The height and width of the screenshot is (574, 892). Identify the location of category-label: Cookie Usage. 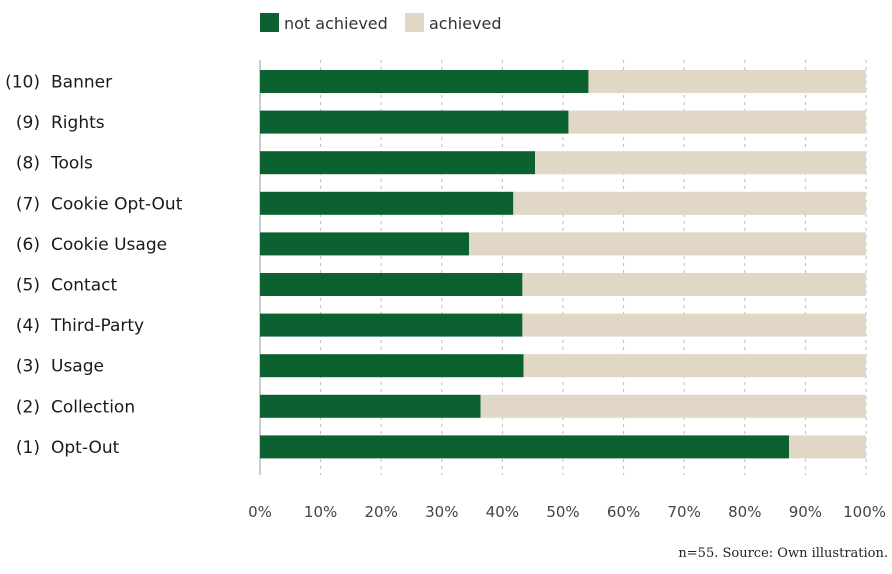
(109, 245).